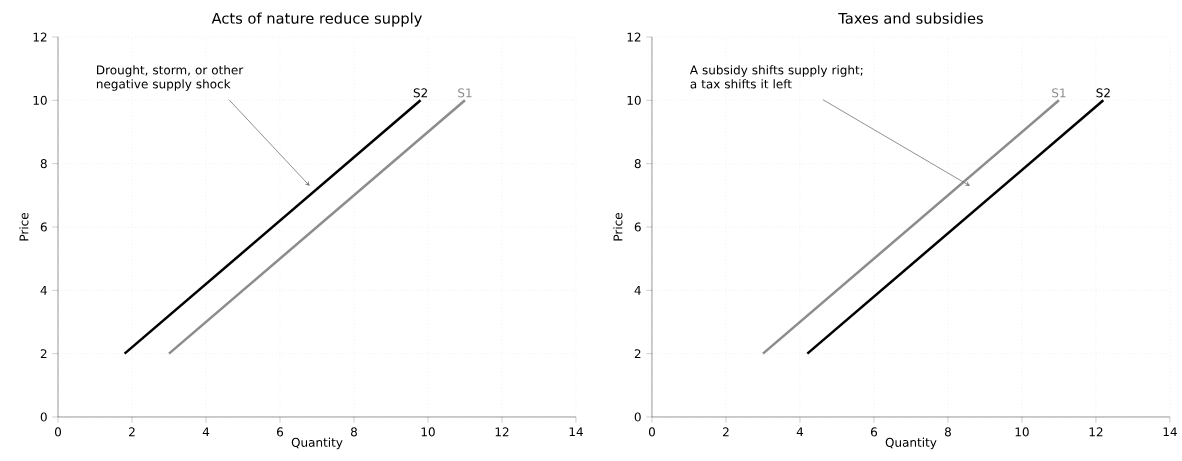  Describe the element at coordinates (316, 19) in the screenshot. I see `chart-title: Acts of nature reduce supply` at that location.